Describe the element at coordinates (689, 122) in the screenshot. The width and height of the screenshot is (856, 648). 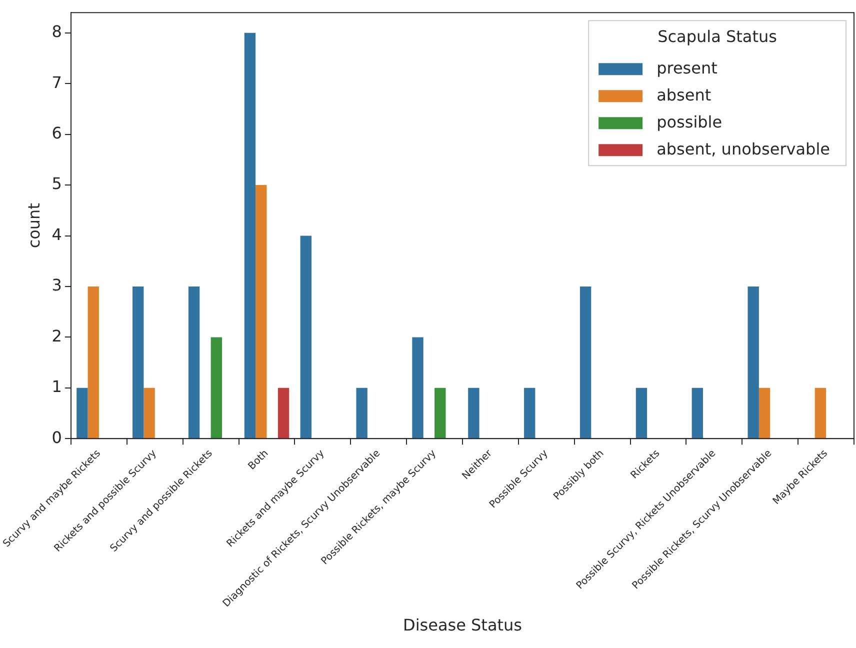
I see `legend-label: possible` at that location.